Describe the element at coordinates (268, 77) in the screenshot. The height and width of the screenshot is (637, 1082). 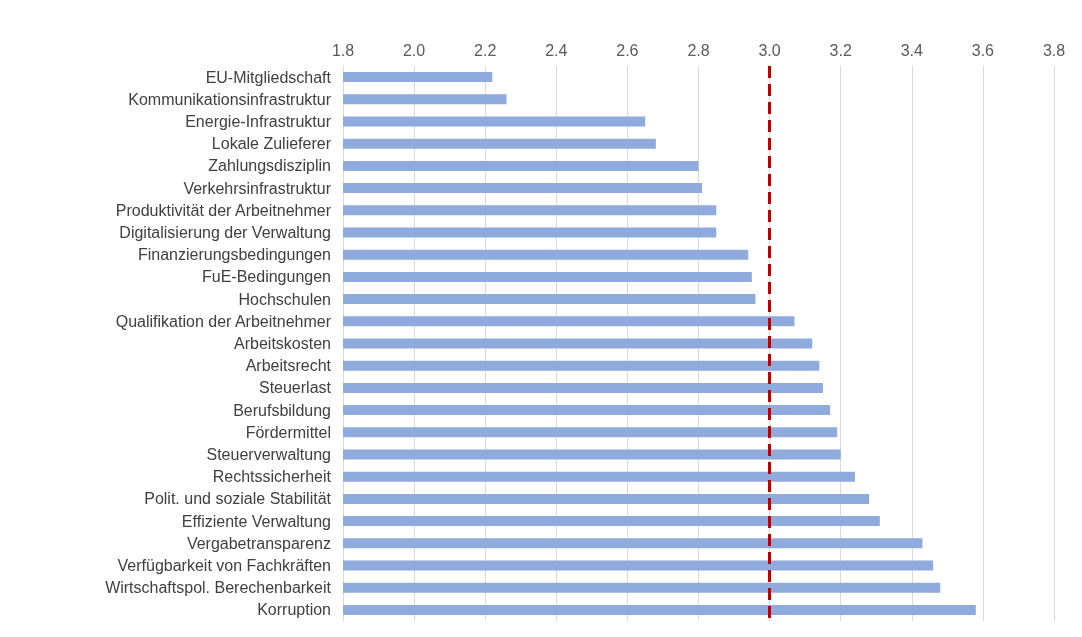
I see `y-tick-label: EU-Mitgliedschaft` at that location.